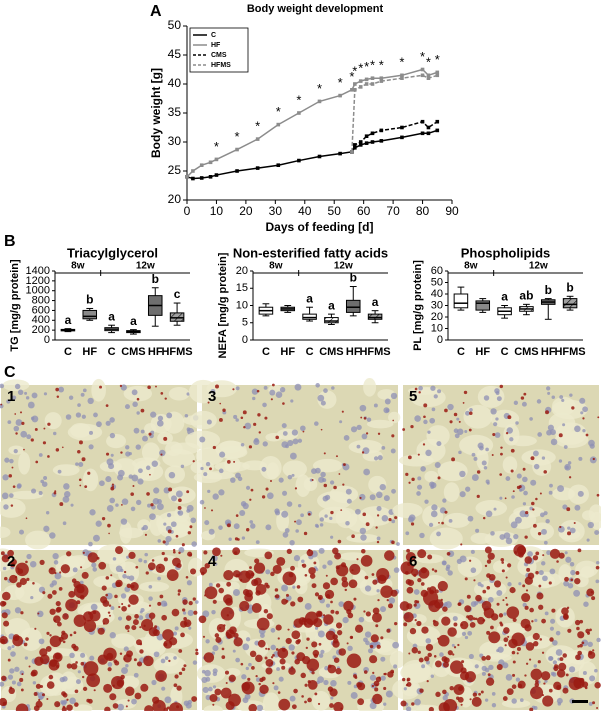  I want to click on x-tick-label: CMS, so click(331, 352).